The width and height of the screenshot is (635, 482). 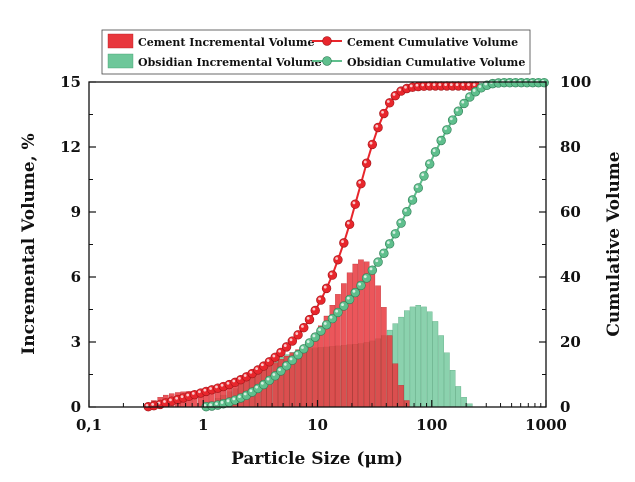 I want to click on x-axis: 0,1 1 10 100 1000, so click(x=321, y=417).